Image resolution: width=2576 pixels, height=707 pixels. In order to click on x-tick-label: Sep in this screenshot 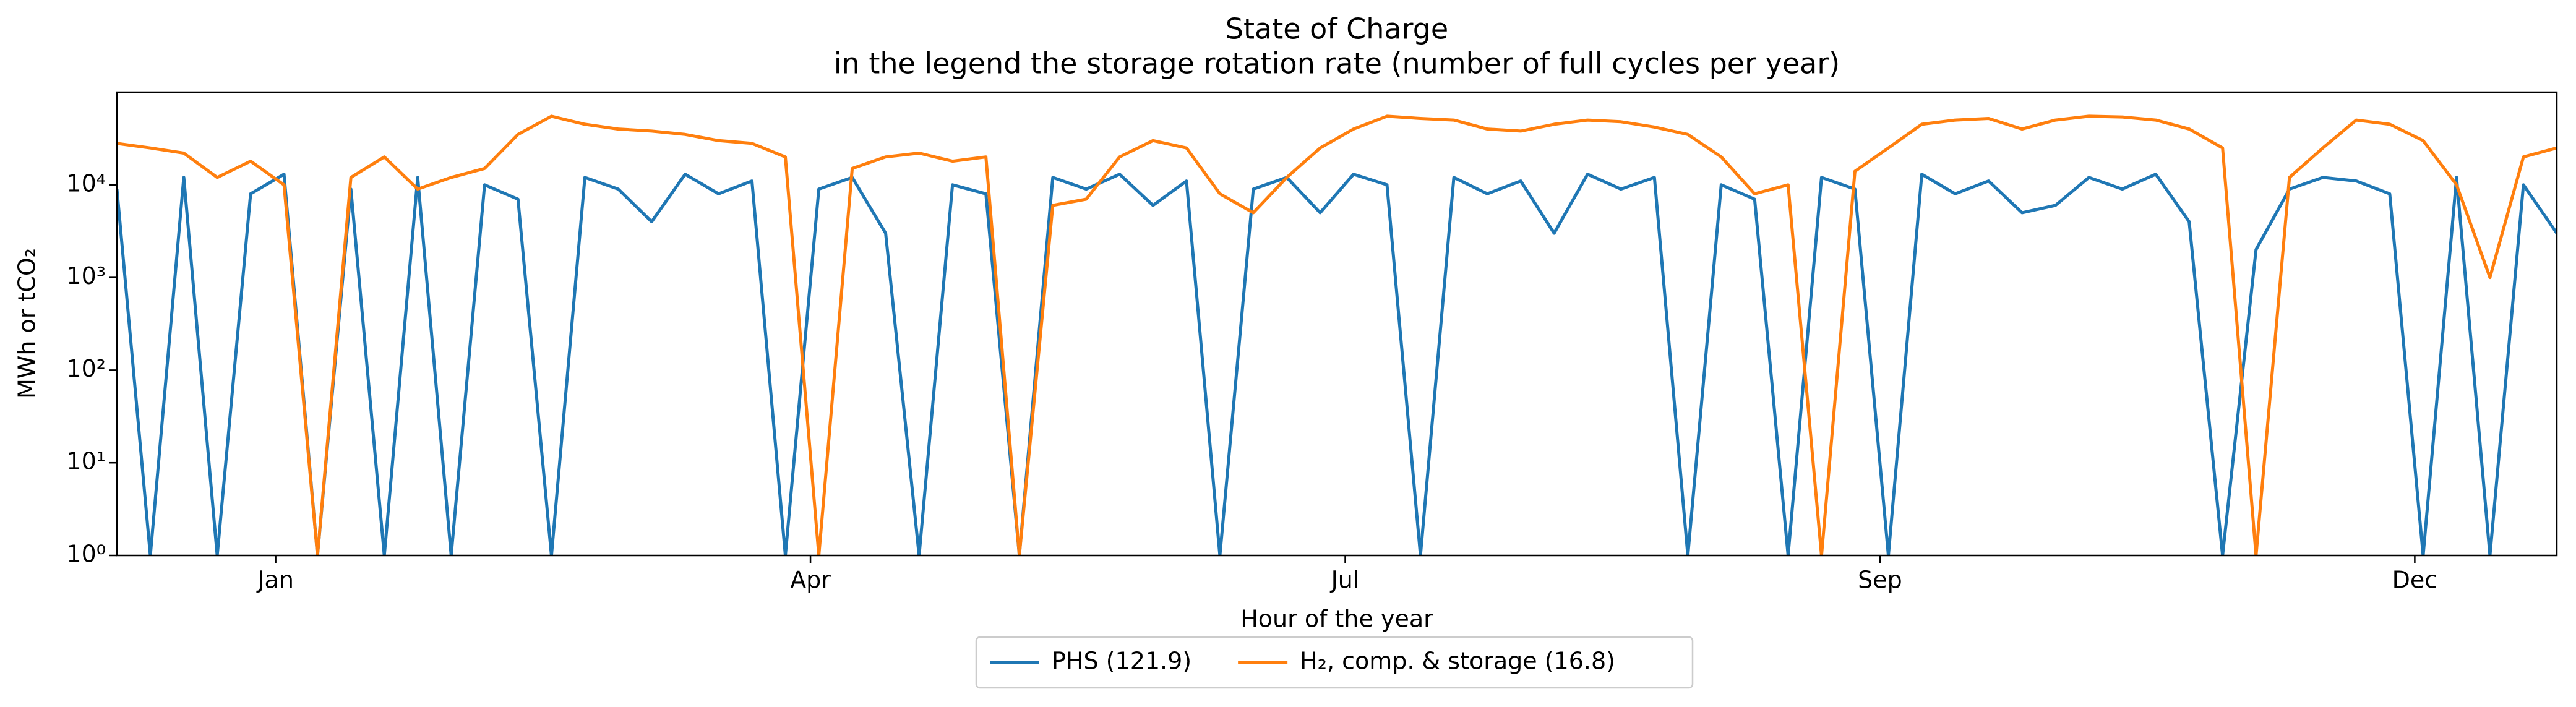, I will do `click(1880, 580)`.